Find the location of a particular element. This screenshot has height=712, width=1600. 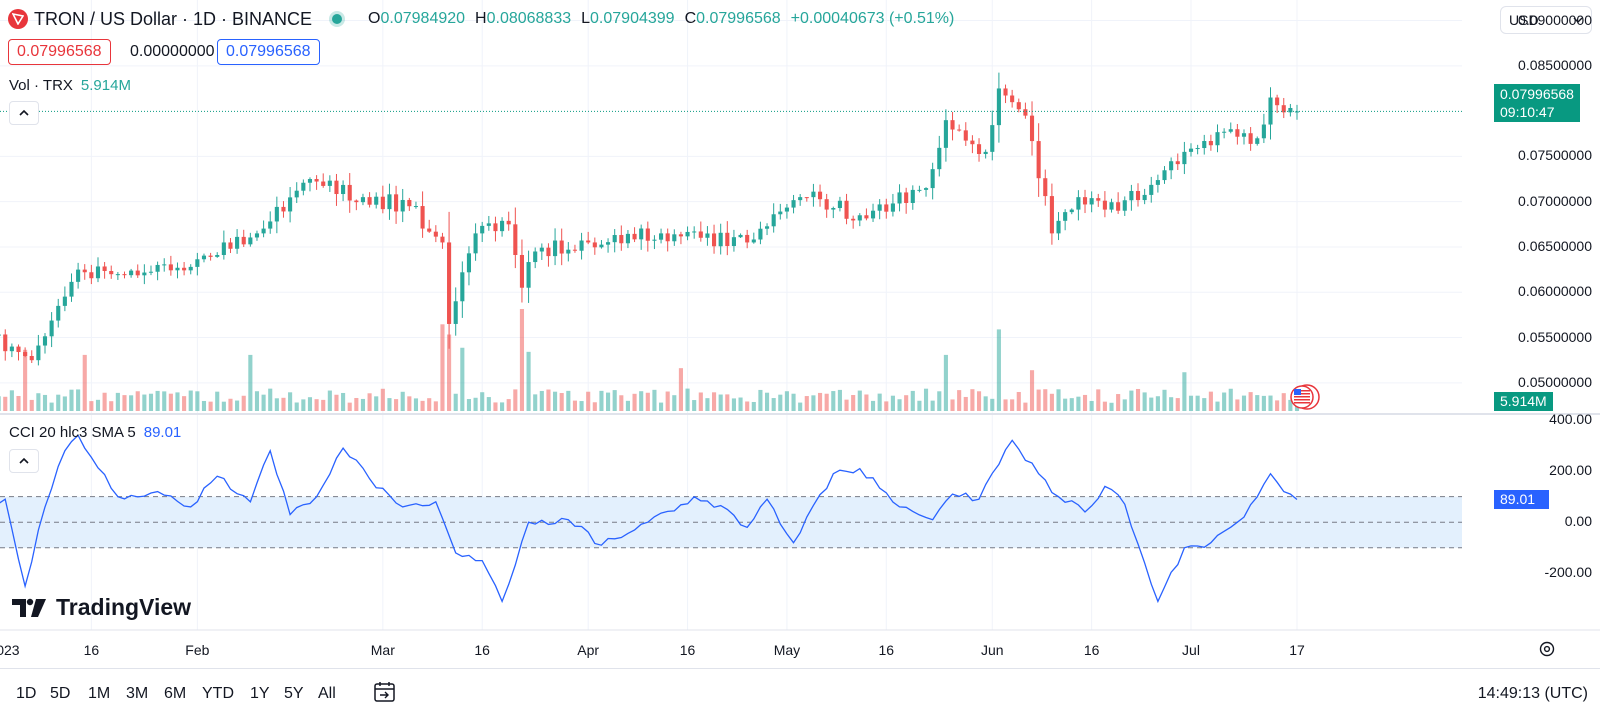

utc-clock: 14:49:13 (UTC) is located at coordinates (1532, 693).